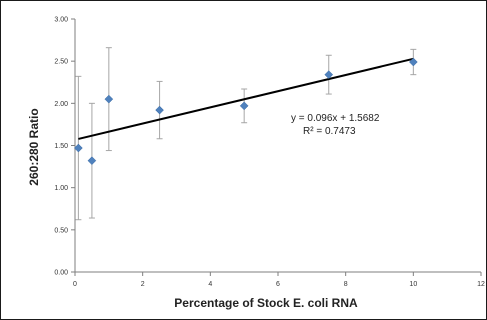 The width and height of the screenshot is (487, 320). What do you see at coordinates (210, 284) in the screenshot?
I see `x-tick-label: 4` at bounding box center [210, 284].